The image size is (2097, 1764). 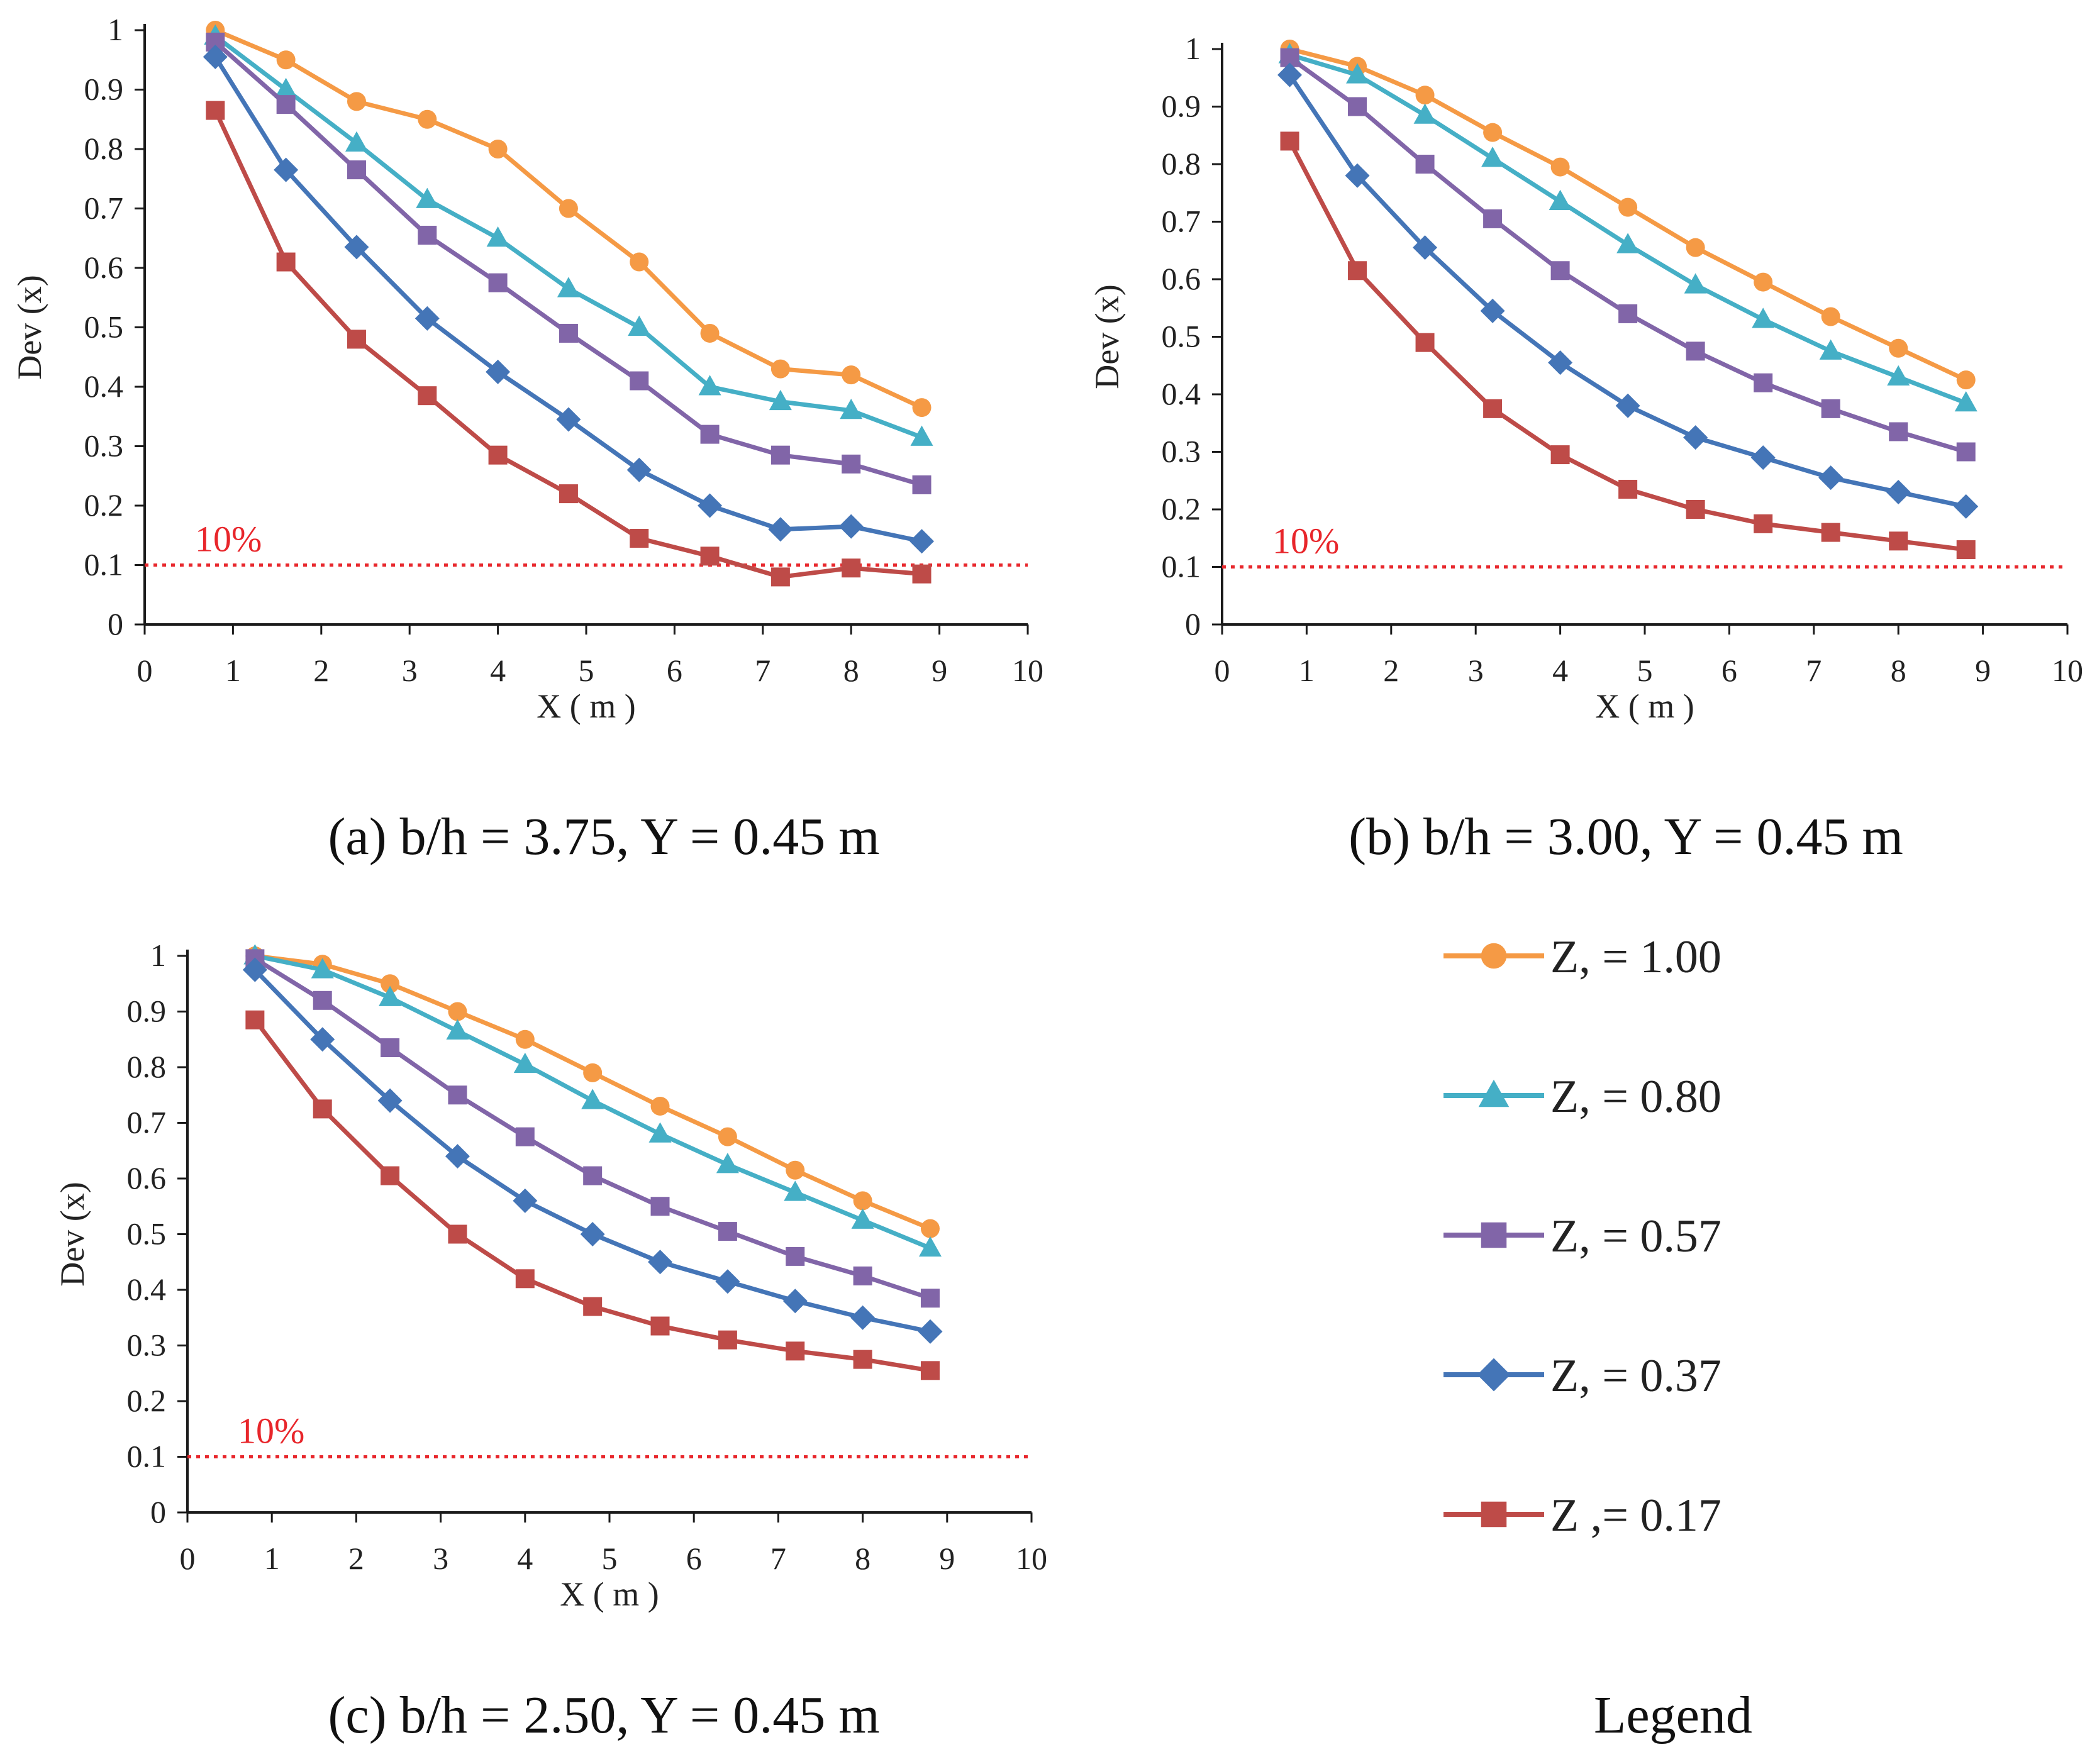 I want to click on x-tick-label: 4, so click(x=1560, y=670).